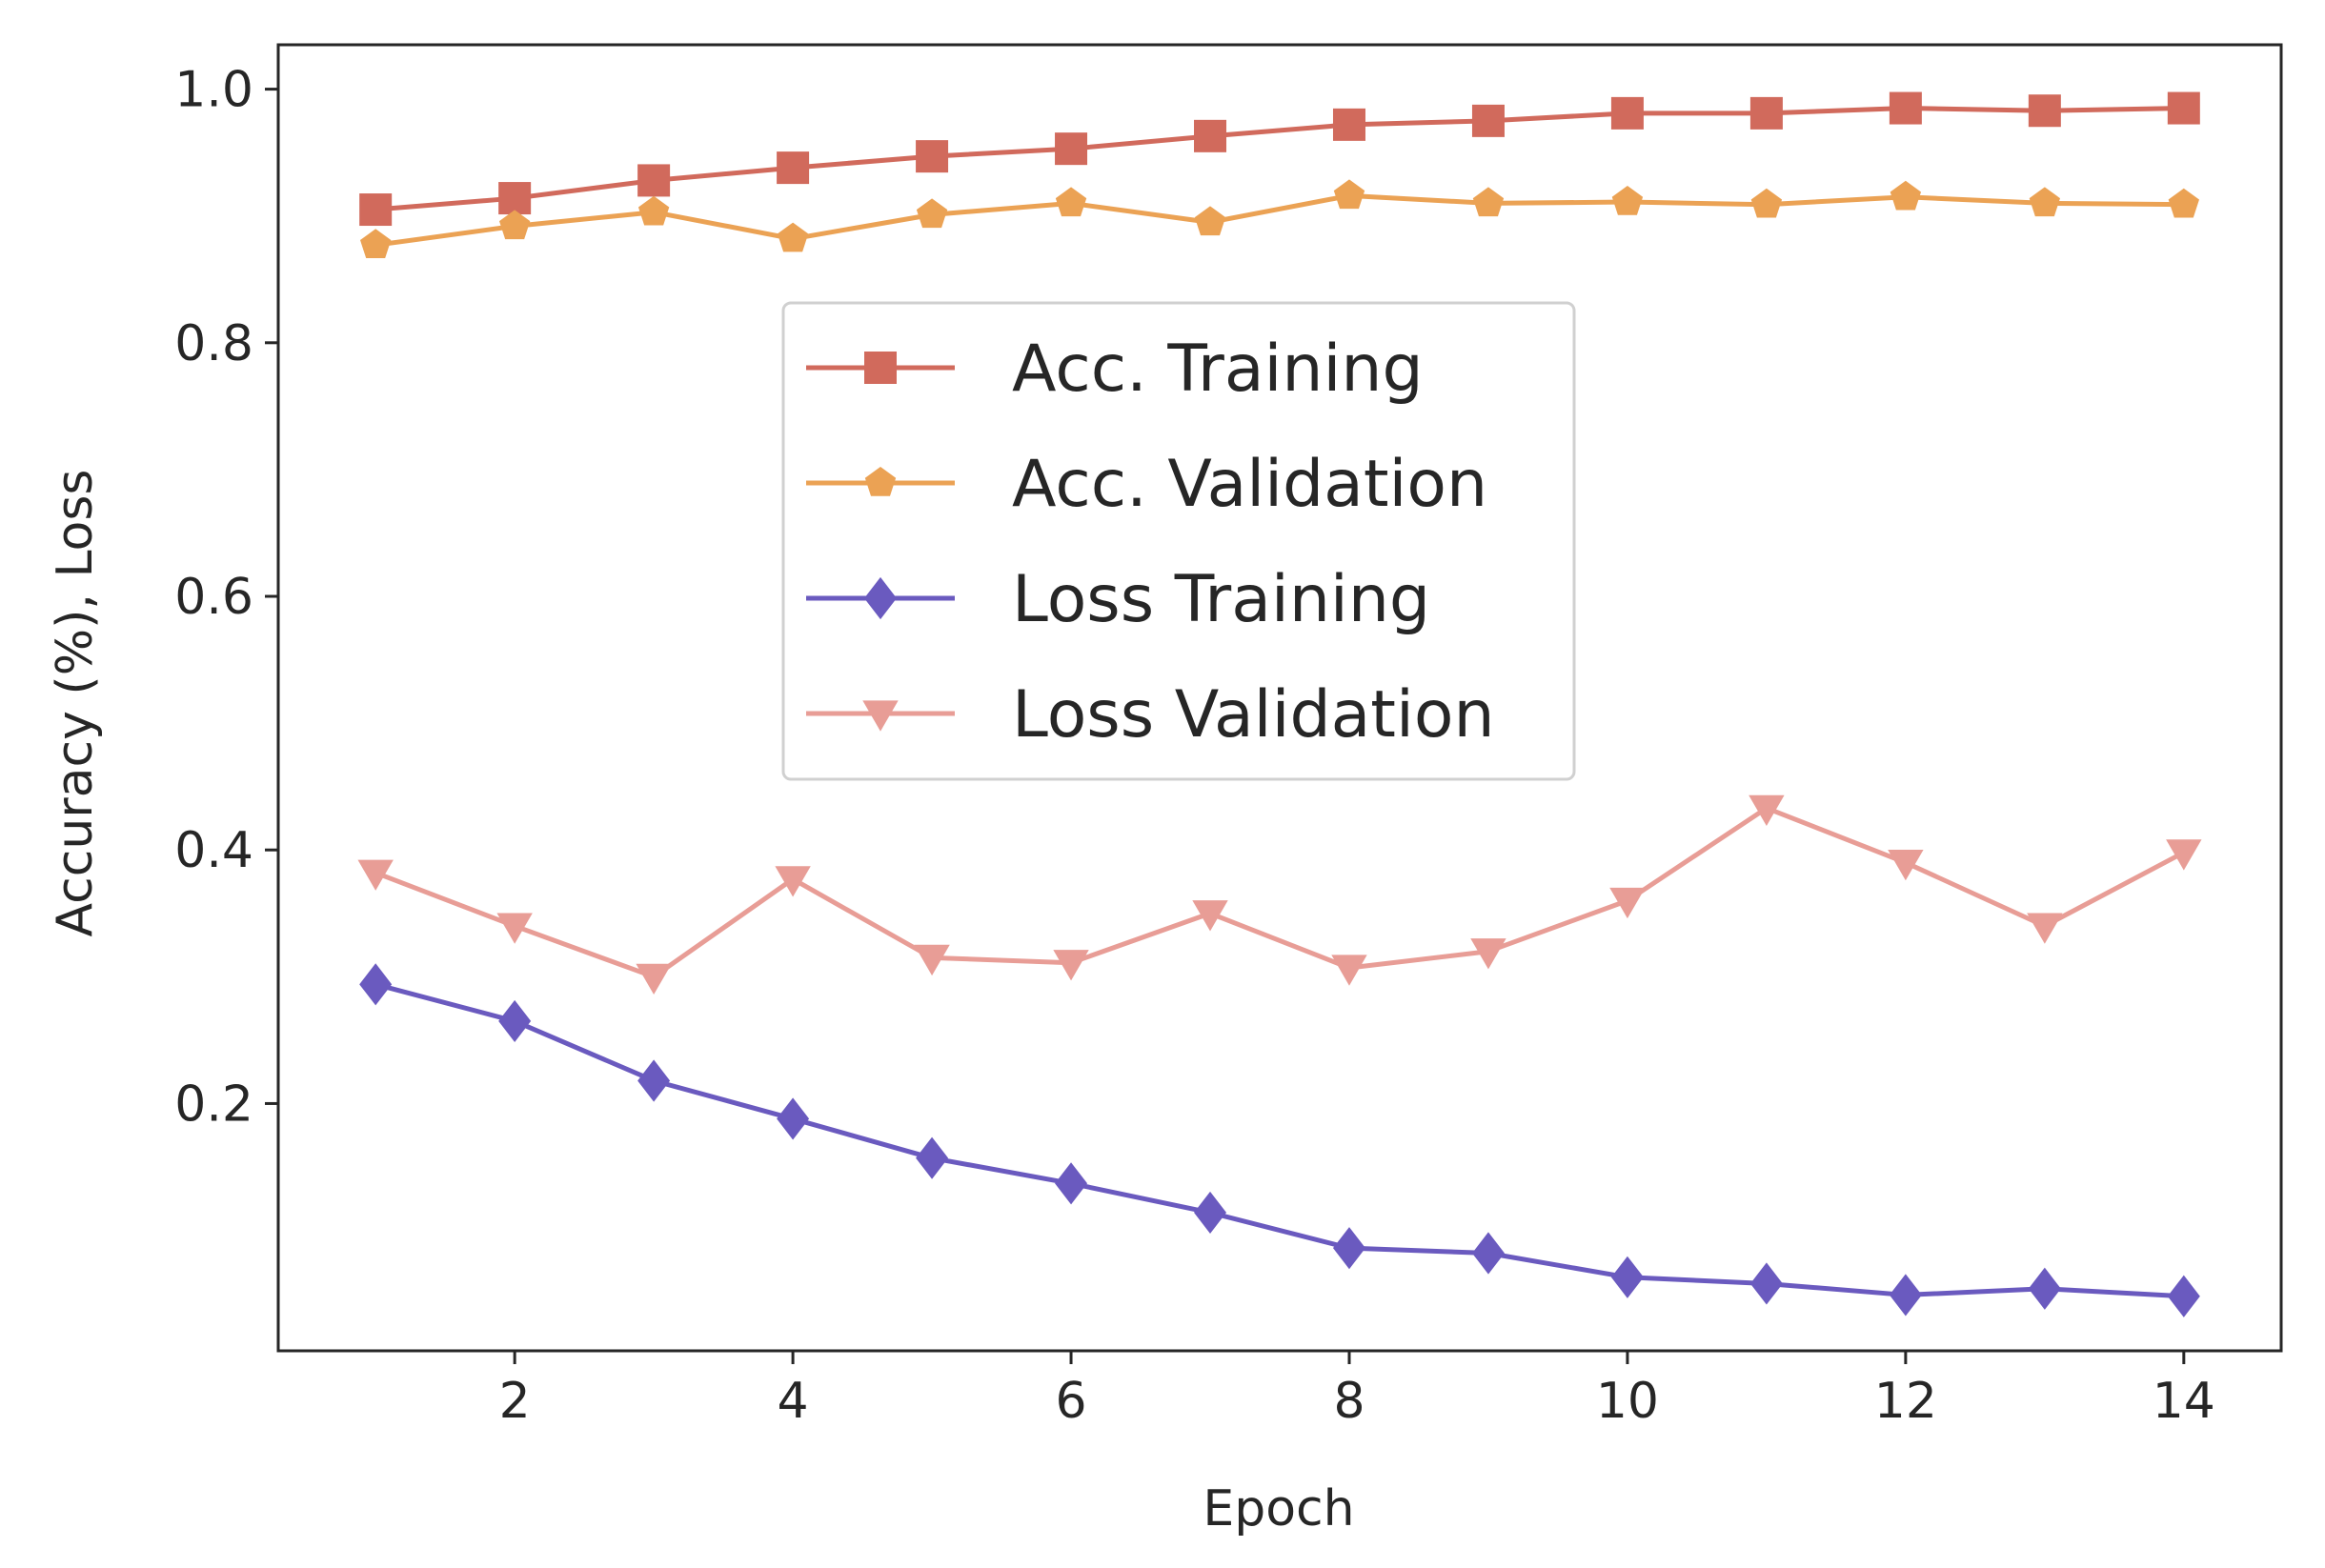 The image size is (2325, 1568). I want to click on legend-label-acc-validation: Acc. Validation, so click(1250, 485).